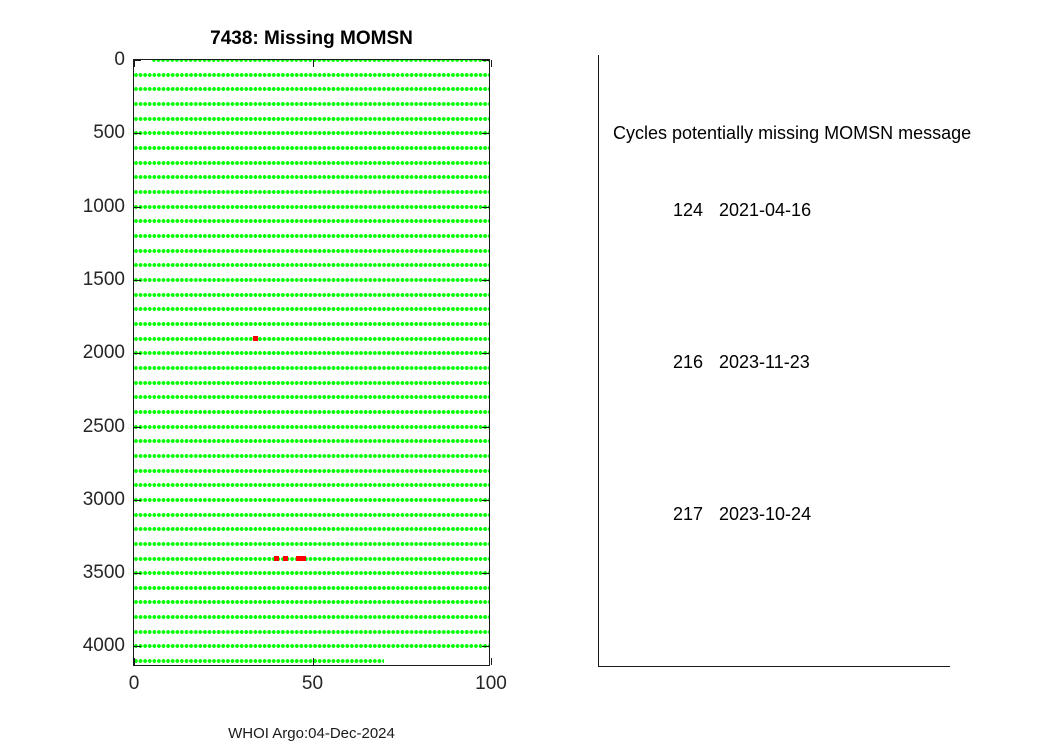  What do you see at coordinates (312, 683) in the screenshot?
I see `x-axis-label: 50` at bounding box center [312, 683].